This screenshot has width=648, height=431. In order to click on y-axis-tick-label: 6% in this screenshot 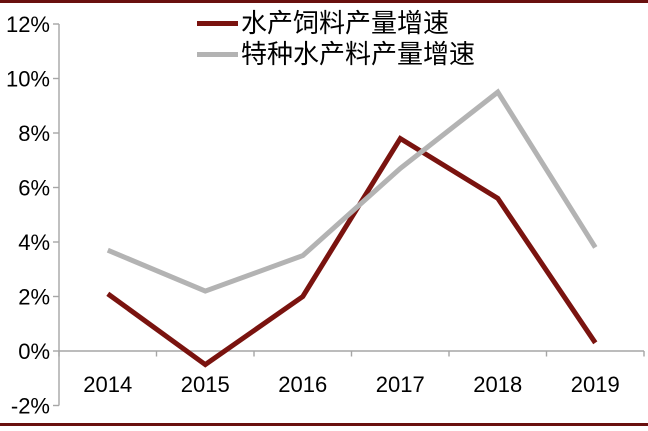, I will do `click(34, 188)`.